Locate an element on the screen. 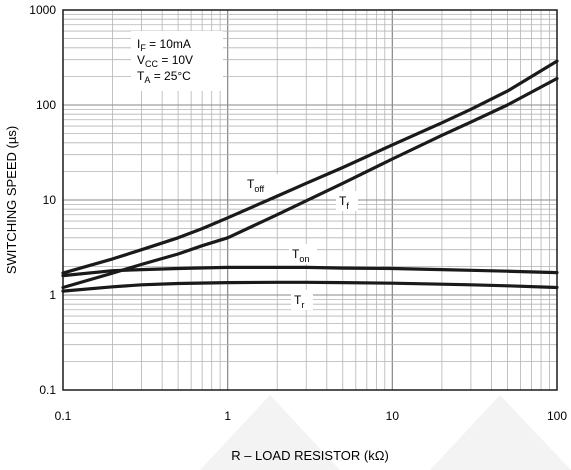  x-tick-label: 100 is located at coordinates (557, 416).